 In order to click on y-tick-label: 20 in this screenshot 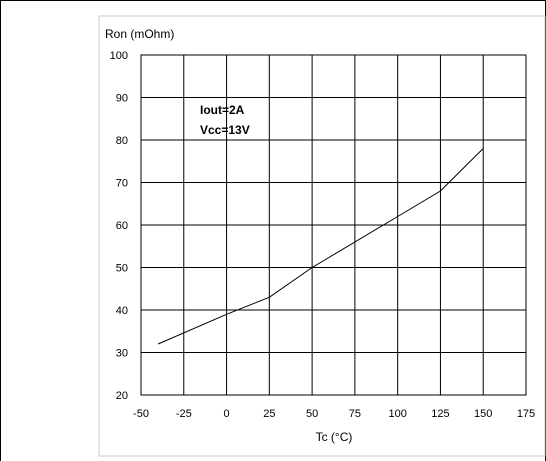, I will do `click(122, 396)`.